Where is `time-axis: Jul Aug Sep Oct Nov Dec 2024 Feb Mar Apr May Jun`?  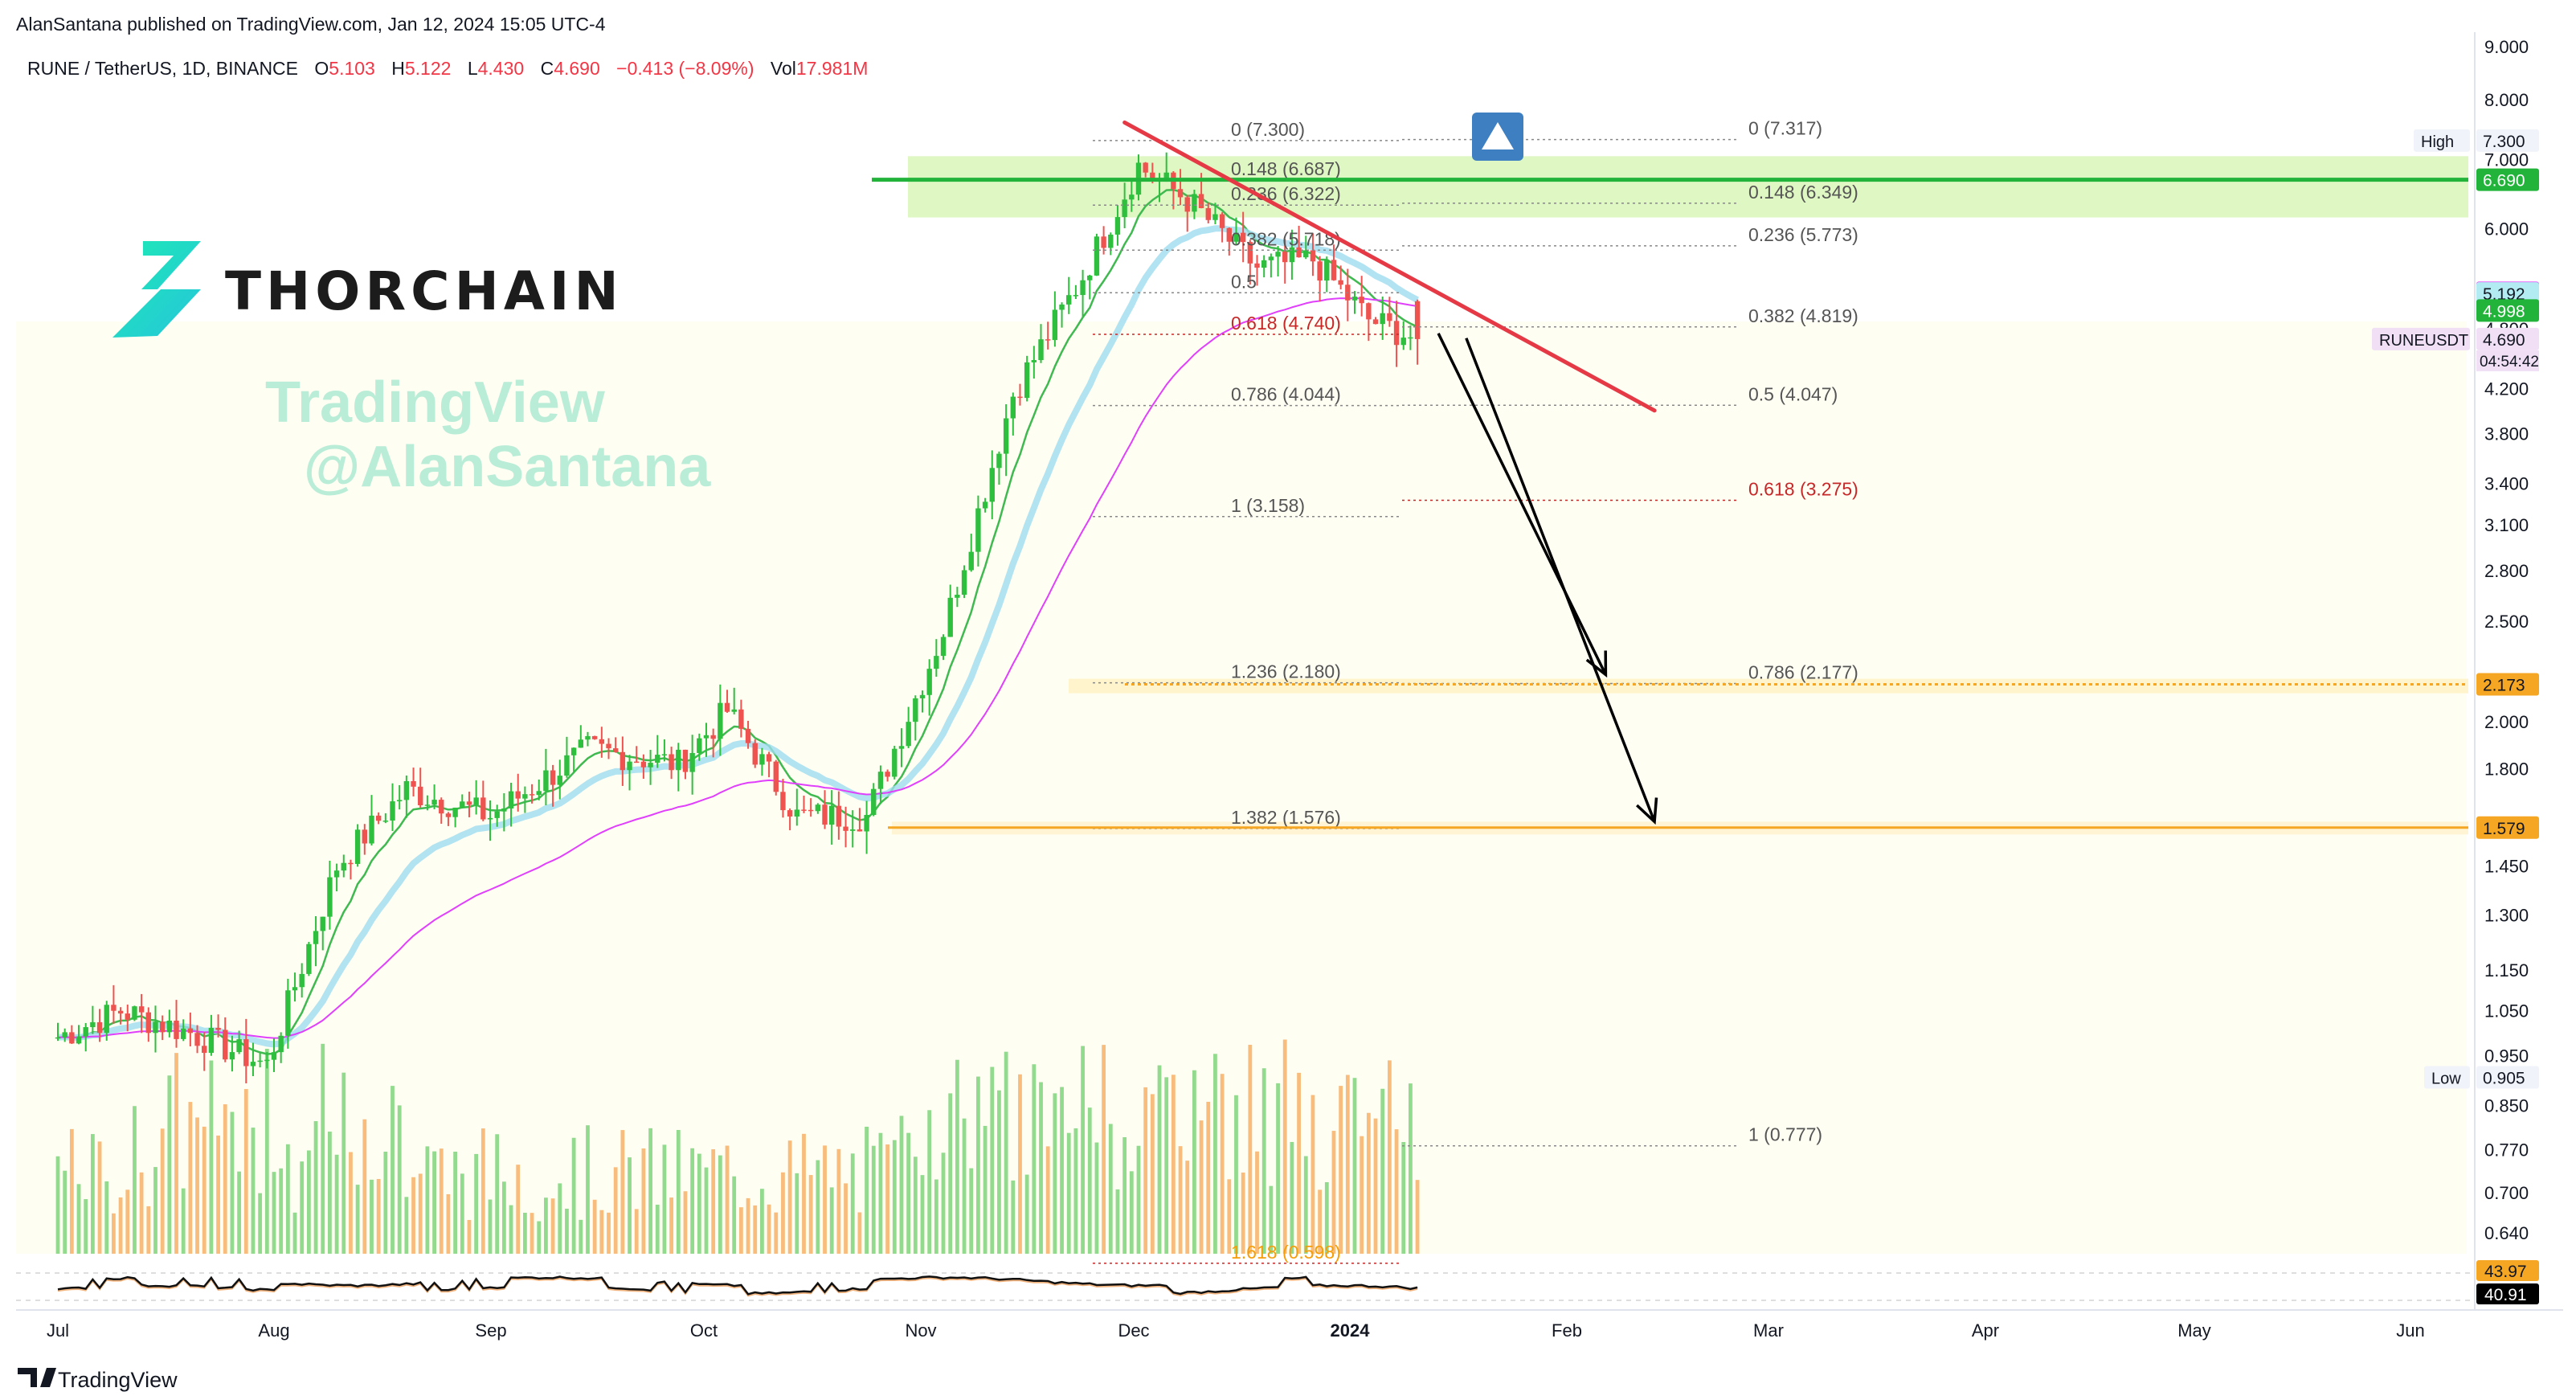
time-axis: Jul Aug Sep Oct Nov Dec 2024 Feb Mar Apr May Jun is located at coordinates (1289, 1325).